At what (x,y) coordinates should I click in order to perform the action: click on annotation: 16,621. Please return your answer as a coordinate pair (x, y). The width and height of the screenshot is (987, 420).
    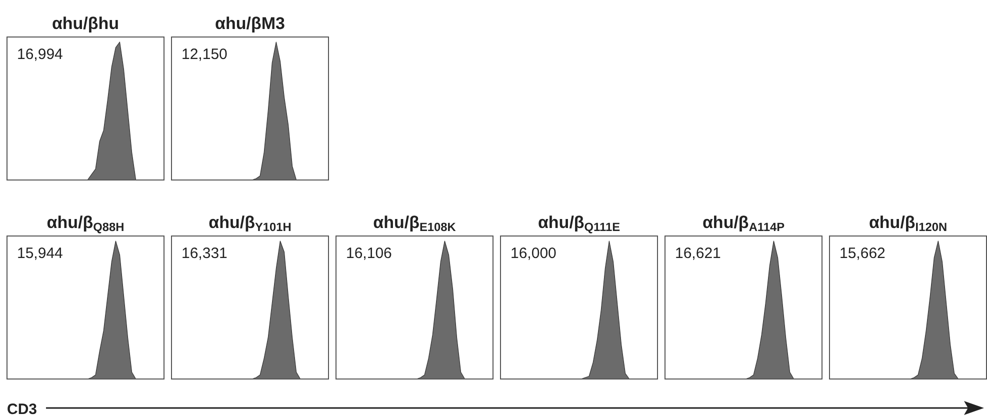
    Looking at the image, I should click on (698, 253).